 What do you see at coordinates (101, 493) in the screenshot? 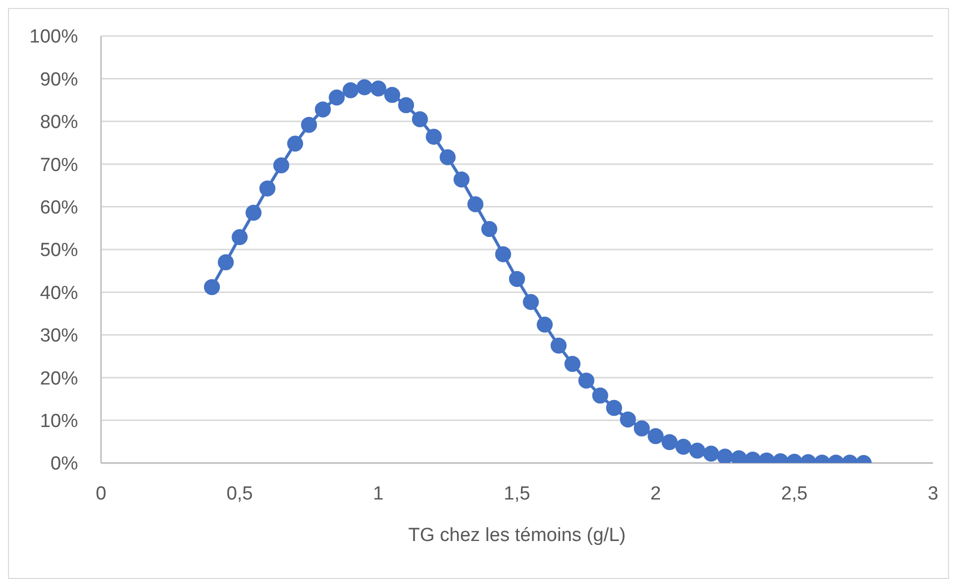
I see `x-tick-label: 0` at bounding box center [101, 493].